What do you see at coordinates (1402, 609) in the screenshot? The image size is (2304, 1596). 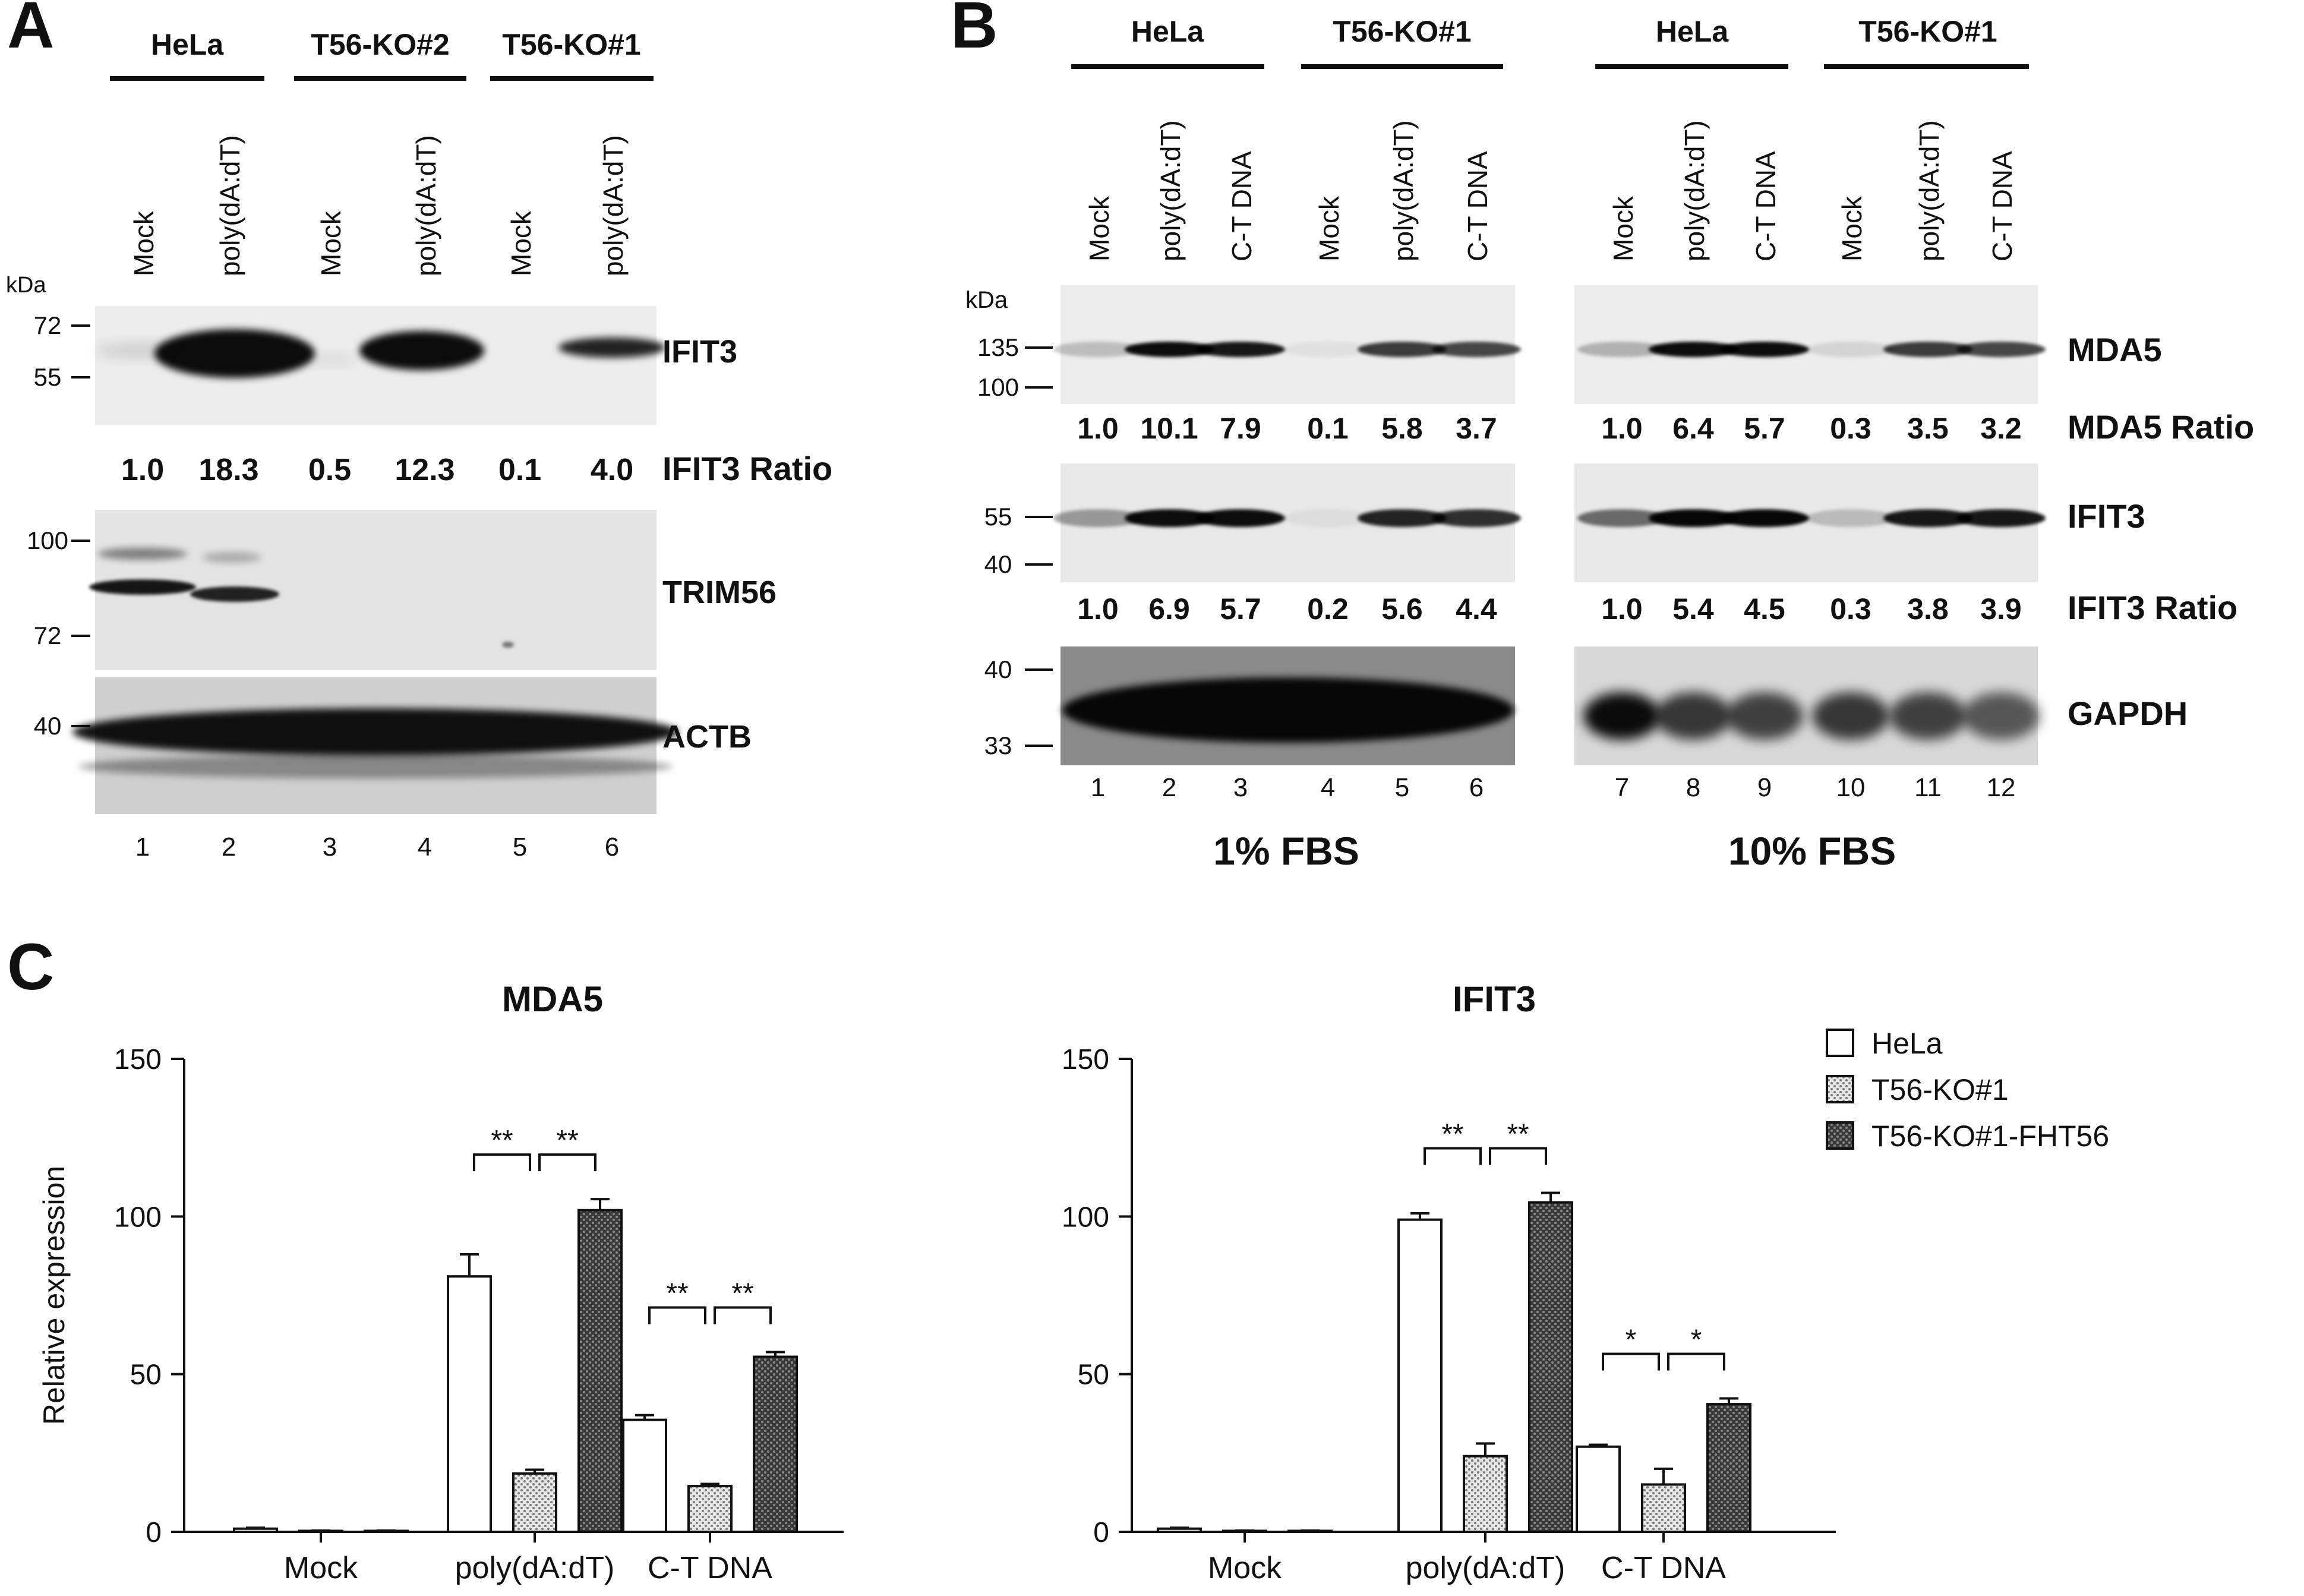 I see `ratio-value: 5.6` at bounding box center [1402, 609].